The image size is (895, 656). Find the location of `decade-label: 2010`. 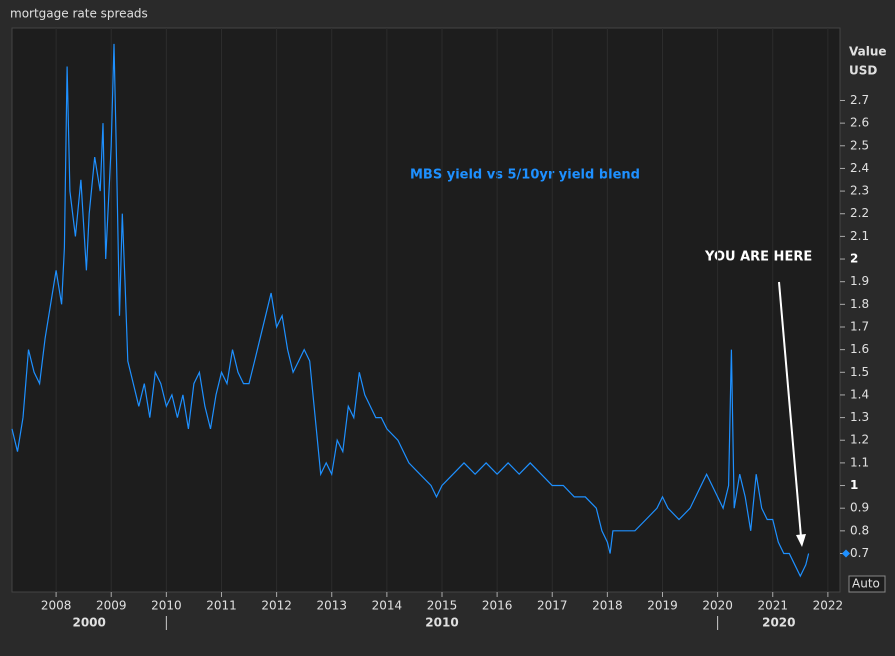

decade-label: 2010 is located at coordinates (441, 623).